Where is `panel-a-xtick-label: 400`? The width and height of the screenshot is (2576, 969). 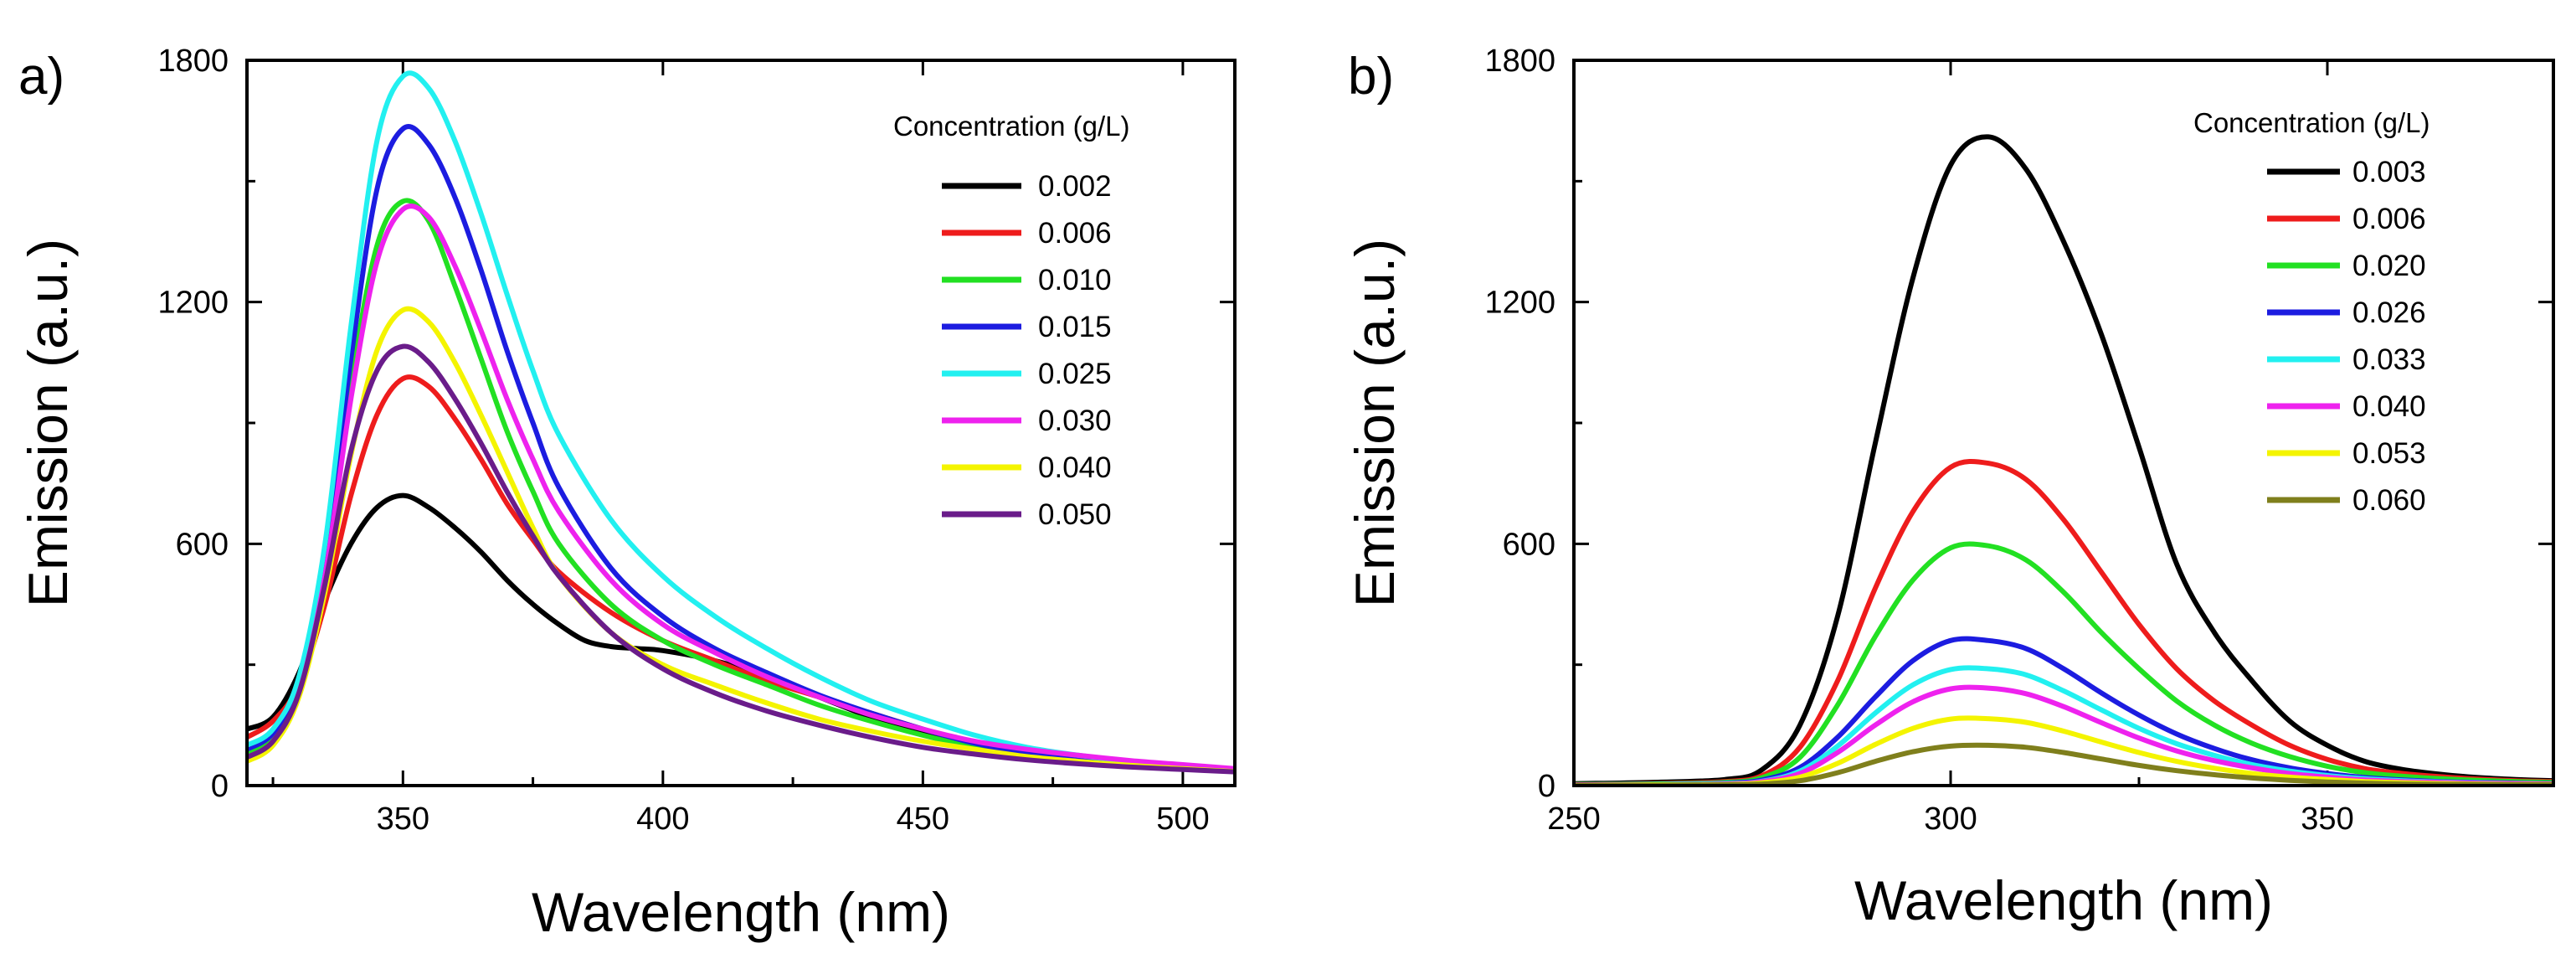 panel-a-xtick-label: 400 is located at coordinates (663, 819).